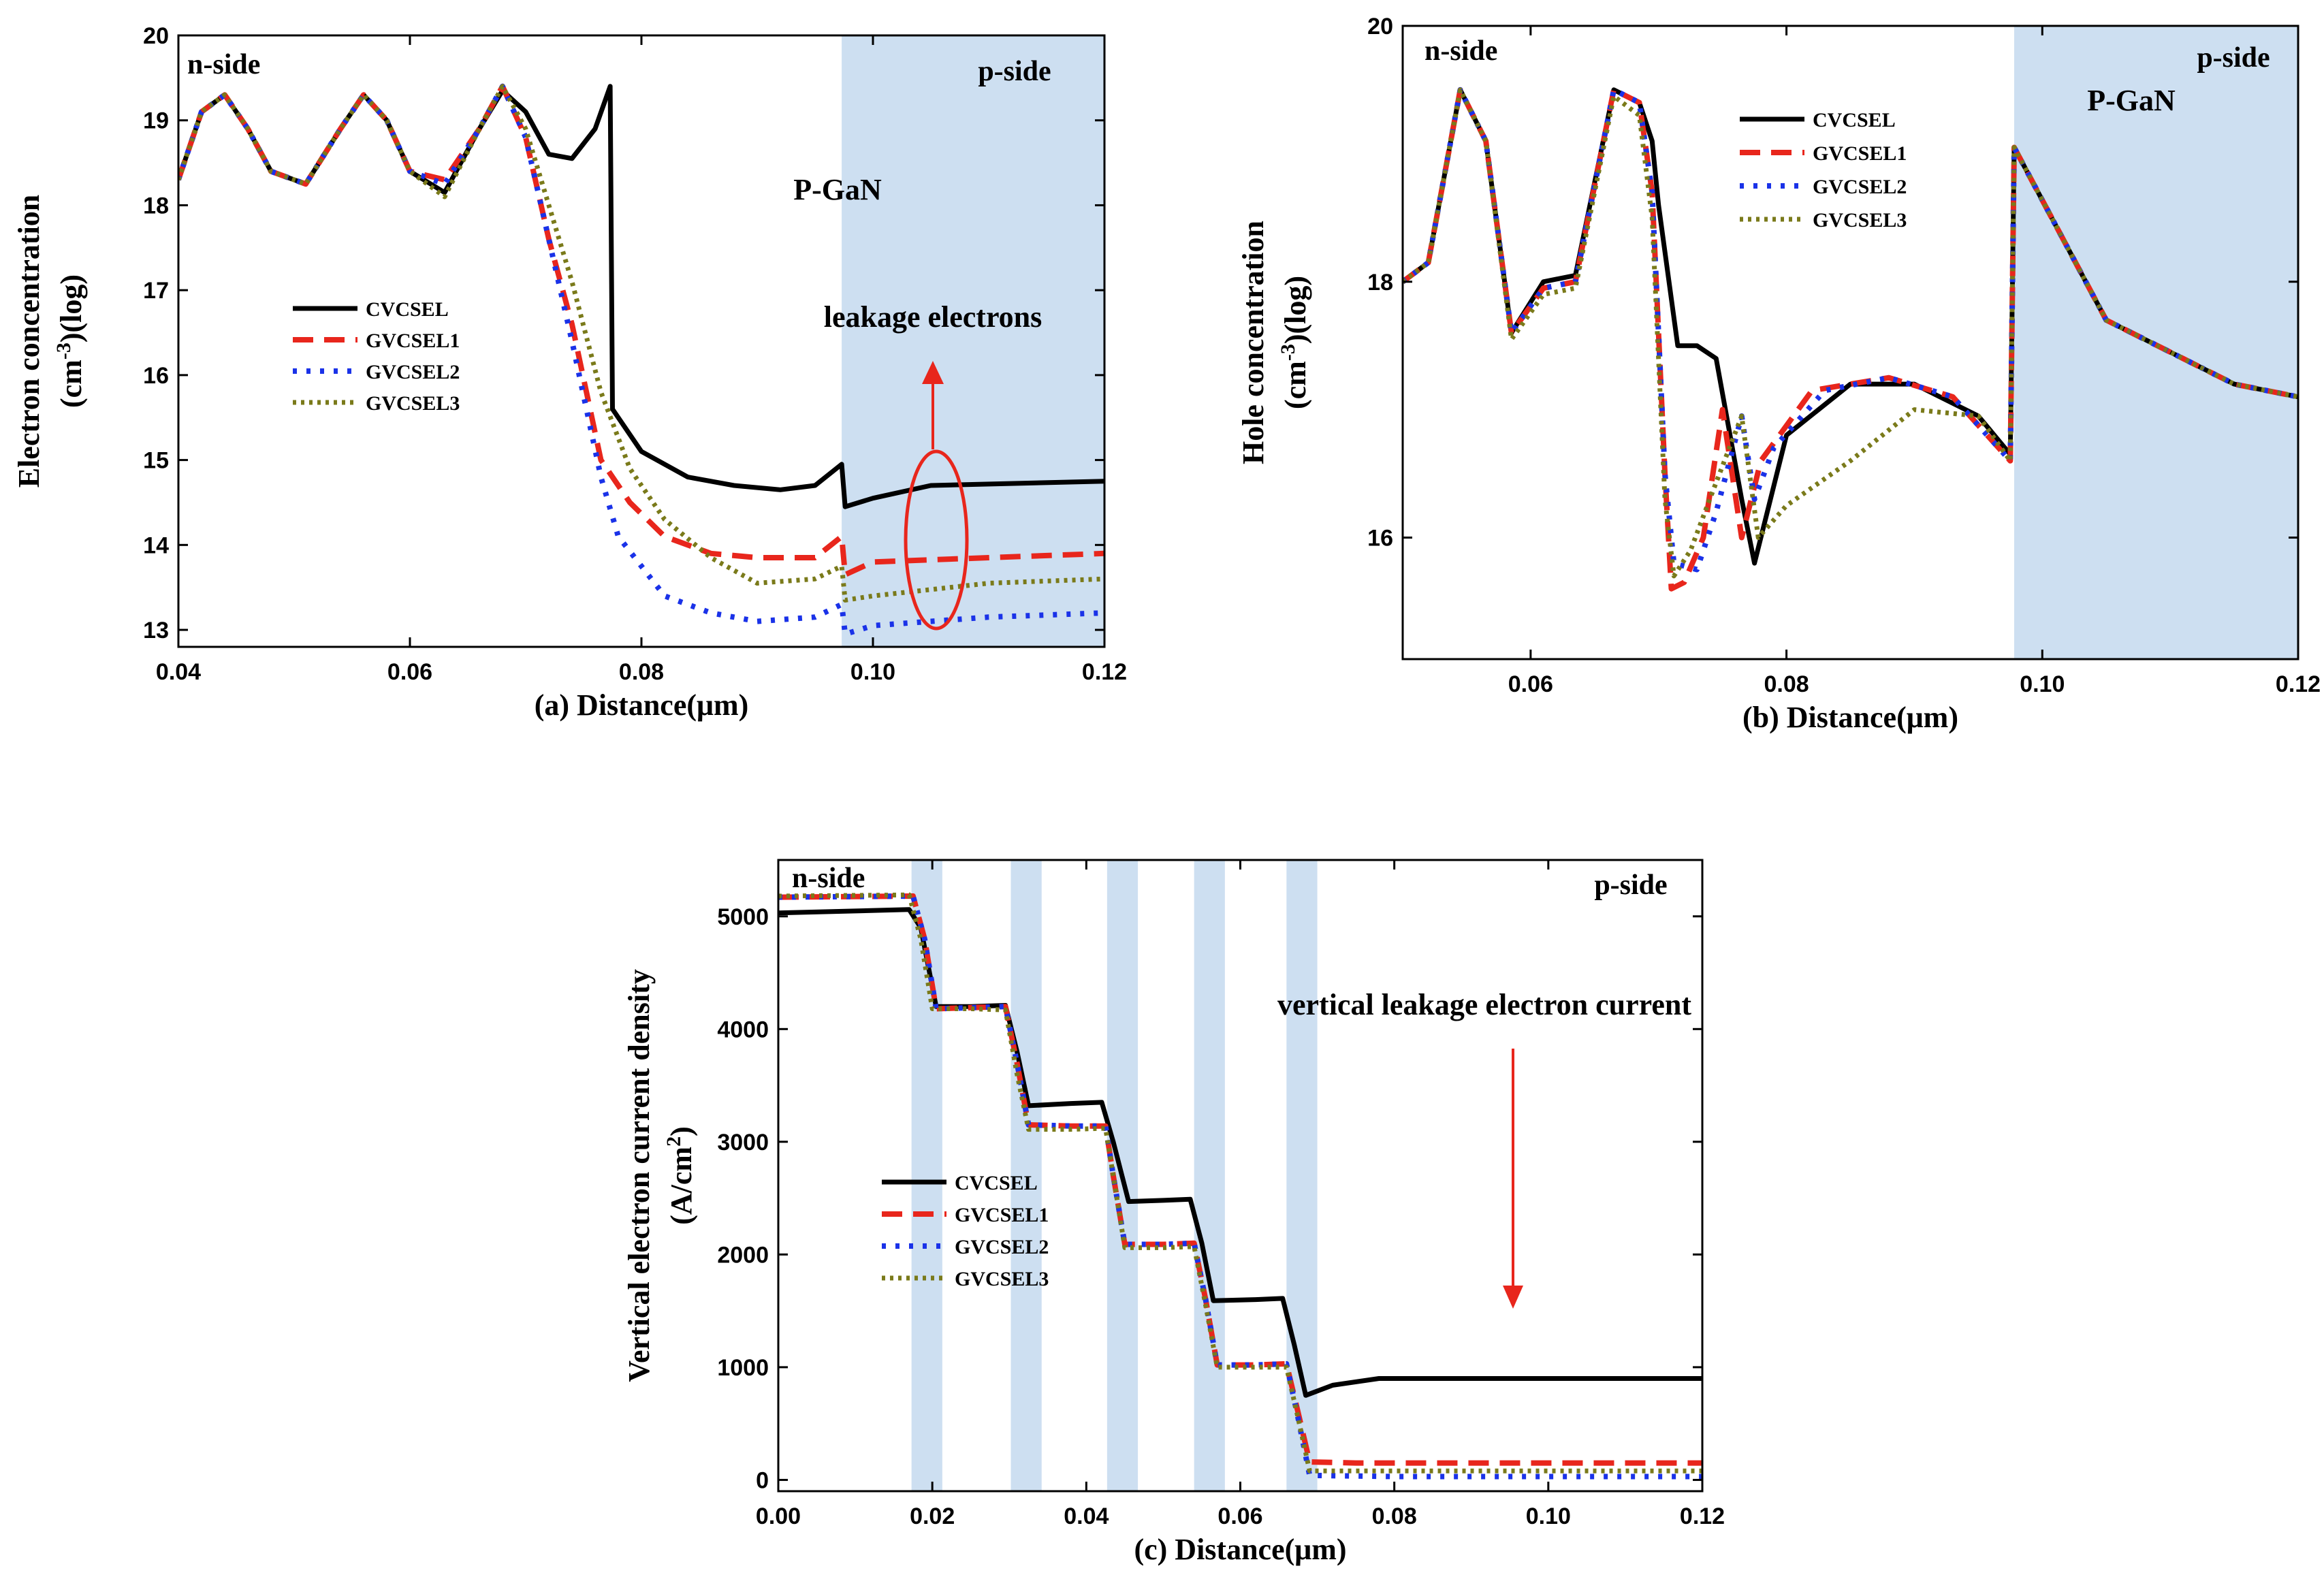 Image resolution: width=2324 pixels, height=1594 pixels. Describe the element at coordinates (778, 1516) in the screenshot. I see `x-tick-label: 0.00` at that location.